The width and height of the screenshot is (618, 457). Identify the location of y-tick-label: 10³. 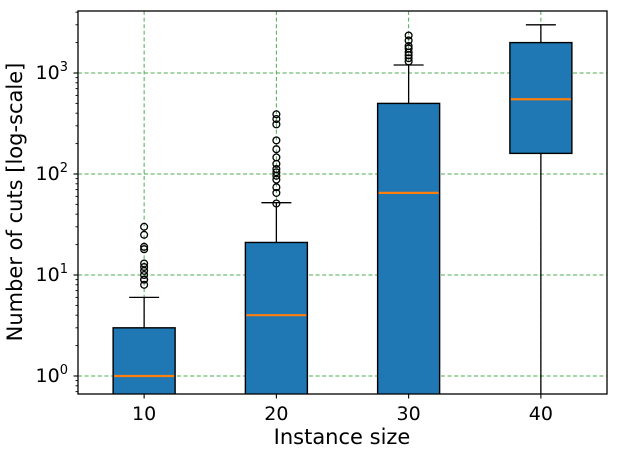
(52, 72).